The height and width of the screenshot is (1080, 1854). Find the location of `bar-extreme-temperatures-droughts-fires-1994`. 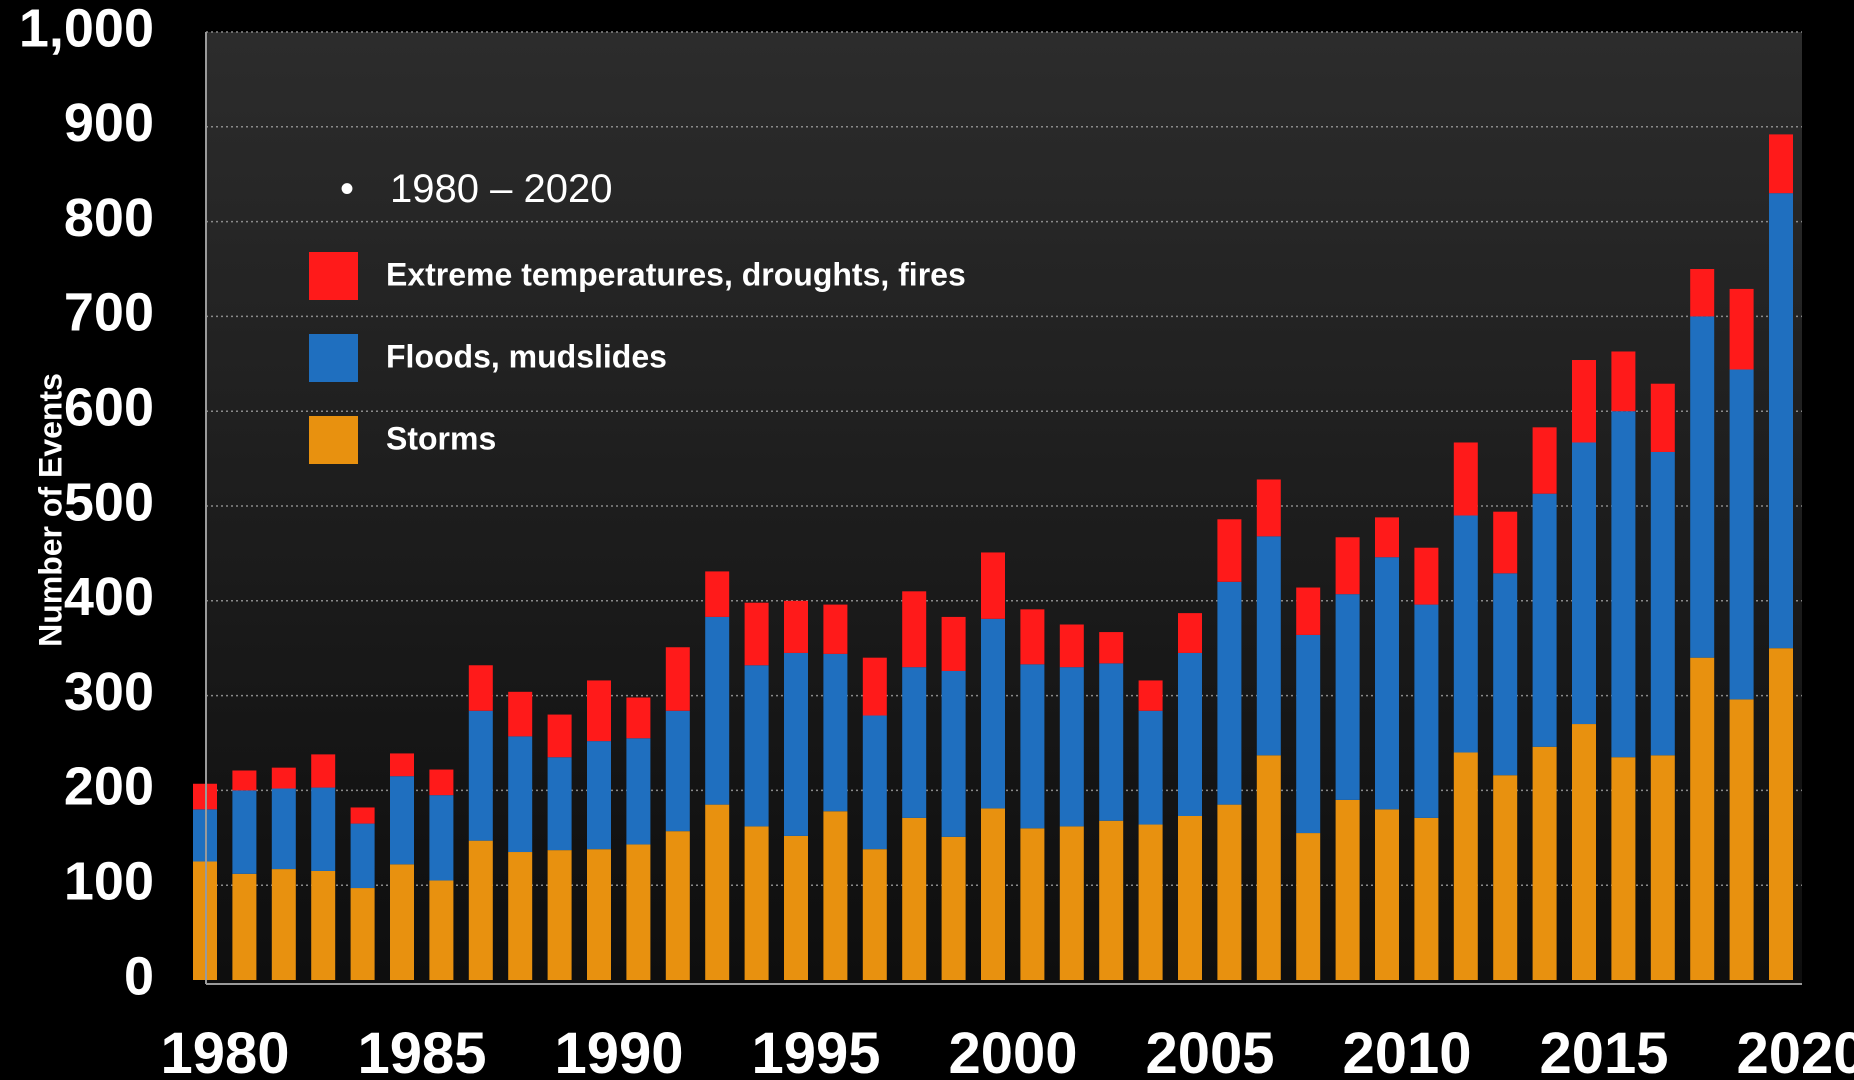

bar-extreme-temperatures-droughts-fires-1994 is located at coordinates (756, 634).